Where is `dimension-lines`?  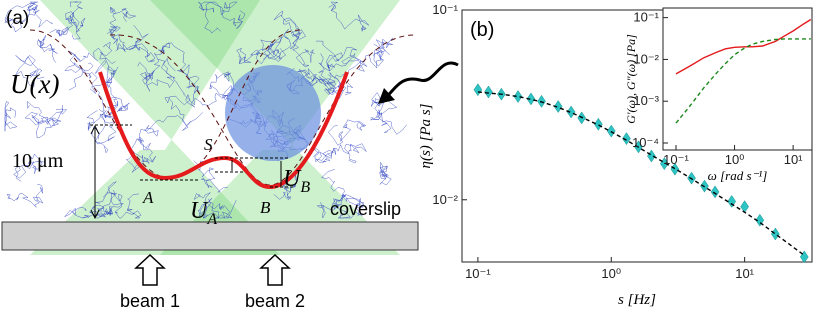 dimension-lines is located at coordinates (192, 172).